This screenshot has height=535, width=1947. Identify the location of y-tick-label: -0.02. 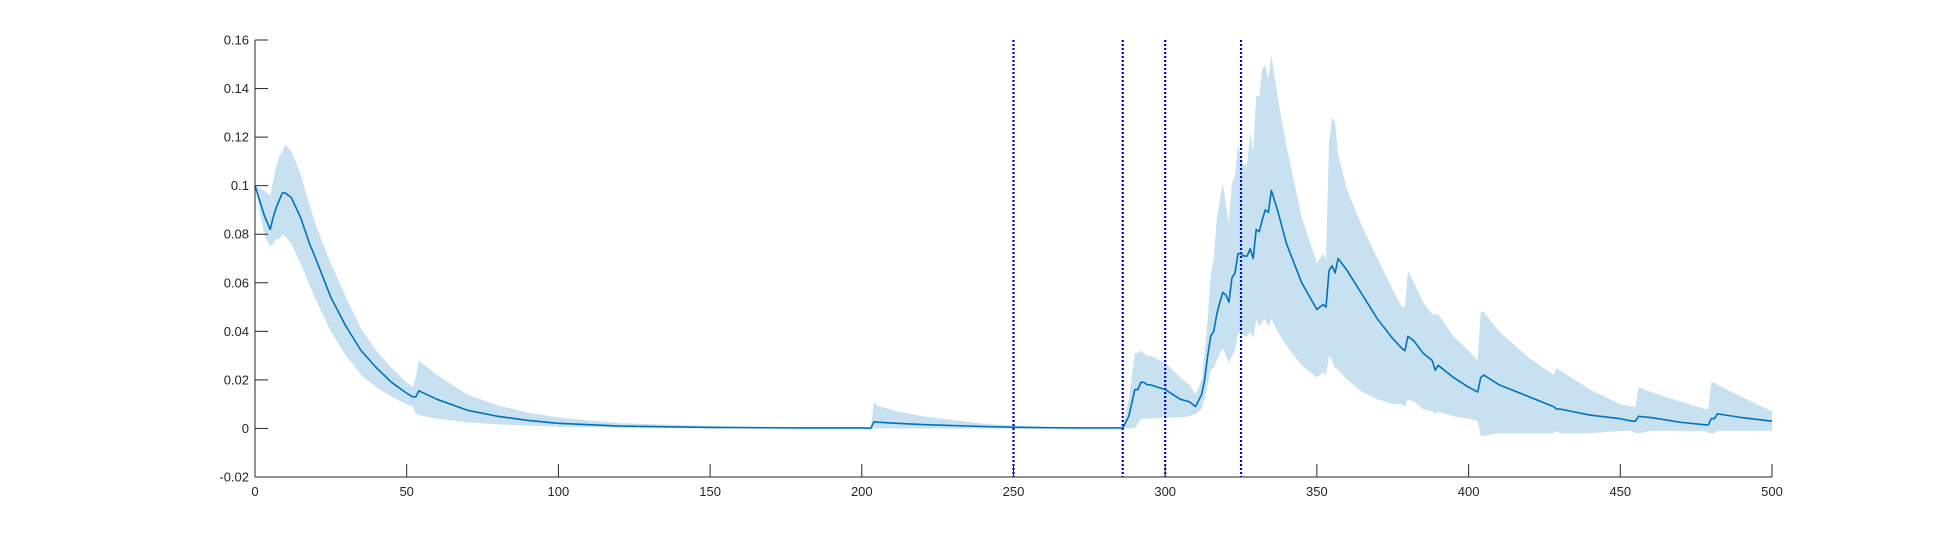
(234, 477).